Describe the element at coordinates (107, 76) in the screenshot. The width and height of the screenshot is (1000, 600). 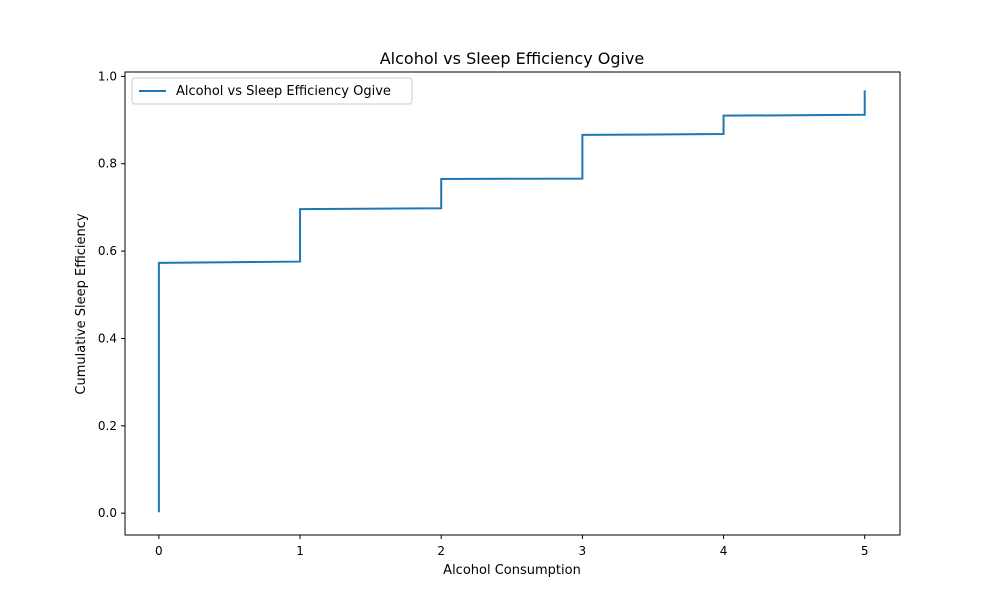
I see `y-tick-label: 1.0` at that location.